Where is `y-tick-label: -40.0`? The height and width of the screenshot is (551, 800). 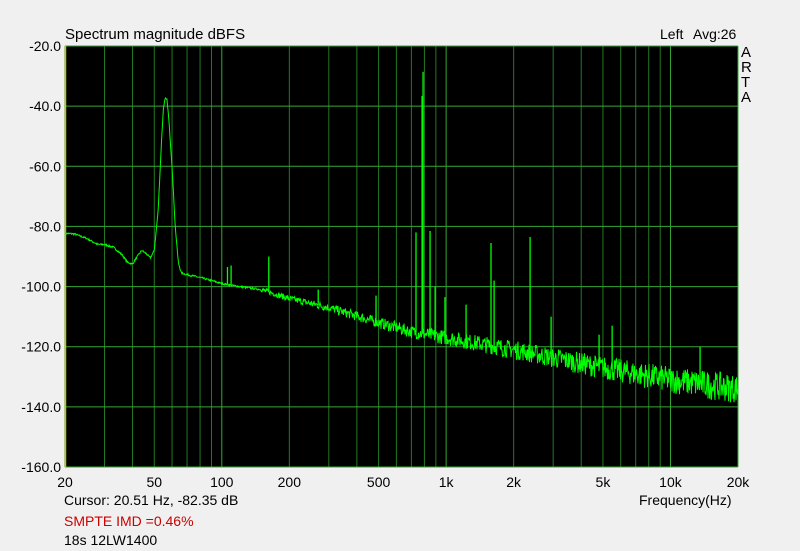
y-tick-label: -40.0 is located at coordinates (45, 106).